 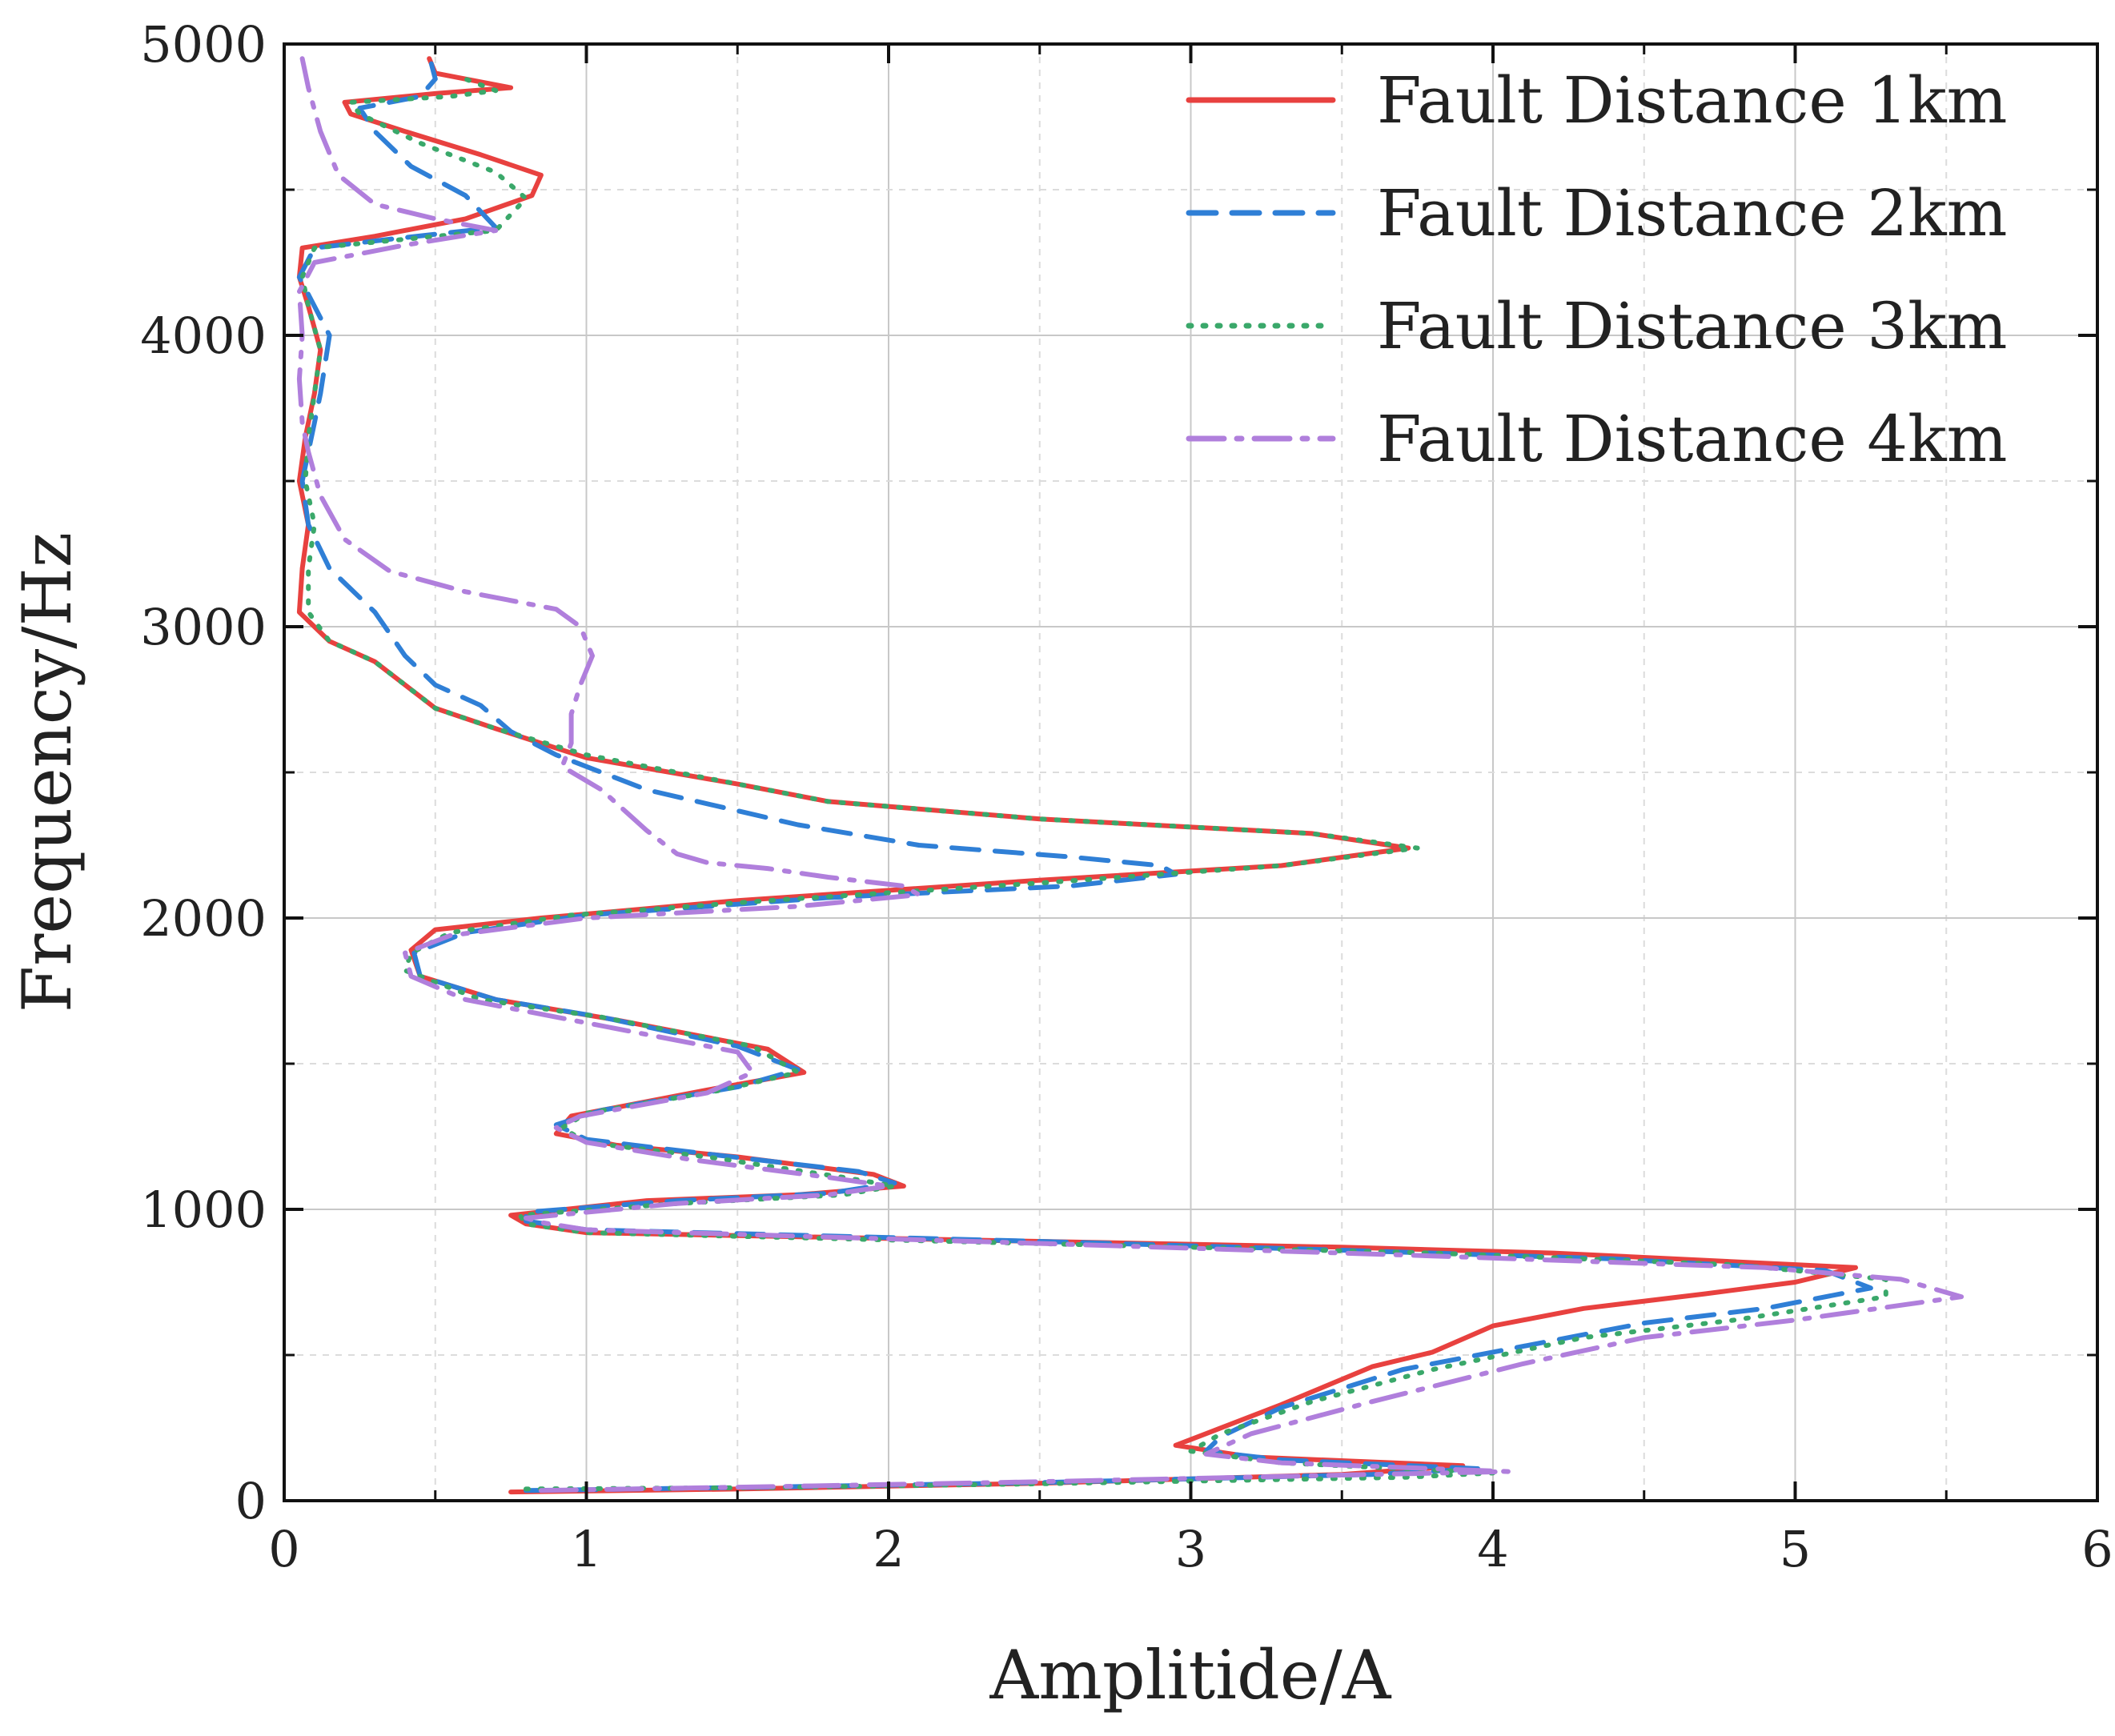 What do you see at coordinates (47, 772) in the screenshot?
I see `y-axis-title: Frequency/Hz` at bounding box center [47, 772].